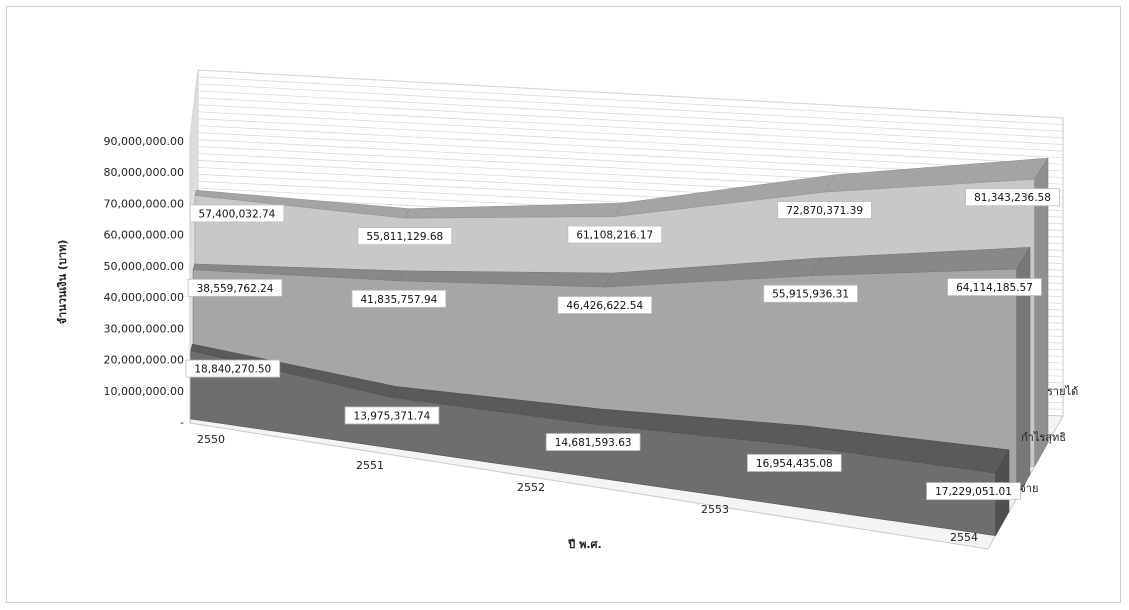 This screenshot has height=610, width=1129. What do you see at coordinates (144, 172) in the screenshot?
I see `y-tick-label: 80,000,000.00` at bounding box center [144, 172].